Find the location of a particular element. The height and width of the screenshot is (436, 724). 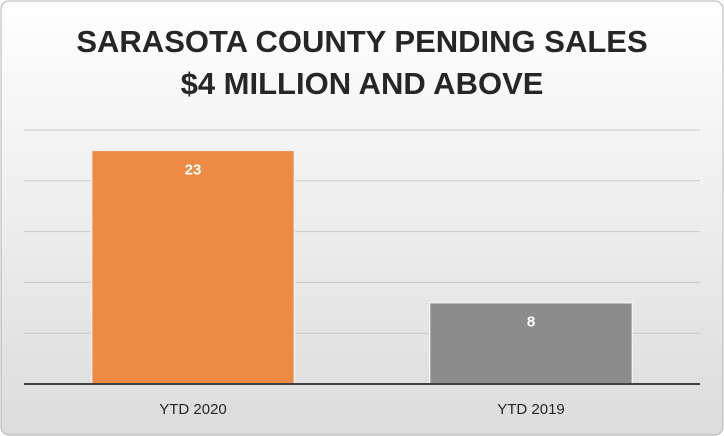

bar is located at coordinates (531, 343).